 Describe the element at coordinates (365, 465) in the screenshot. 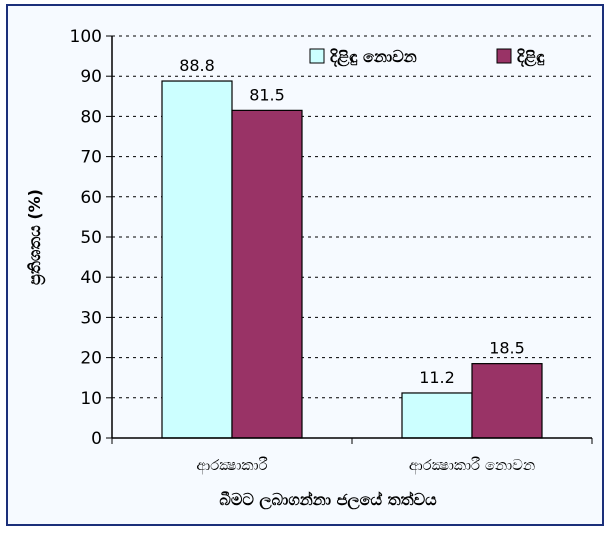

I see `category-labels: ආරක්‍ෂාකාරී ආරක්‍ෂාකාරී නොවන` at that location.